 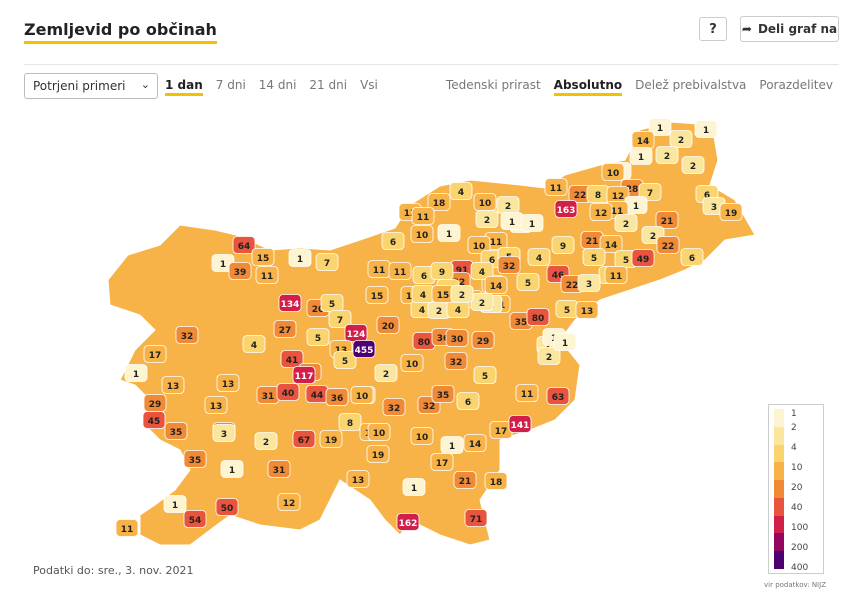 What do you see at coordinates (288, 392) in the screenshot?
I see `municipality: 40` at bounding box center [288, 392].